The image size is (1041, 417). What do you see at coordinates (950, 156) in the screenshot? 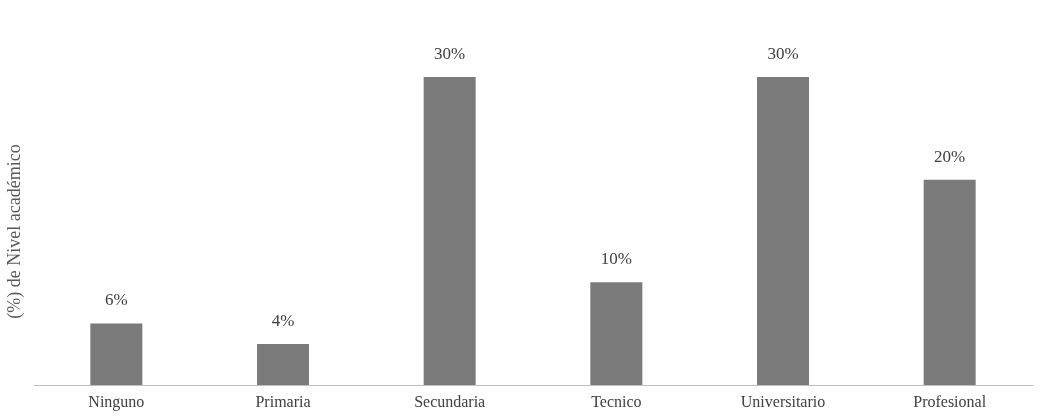
I see `data-label: 20%` at bounding box center [950, 156].